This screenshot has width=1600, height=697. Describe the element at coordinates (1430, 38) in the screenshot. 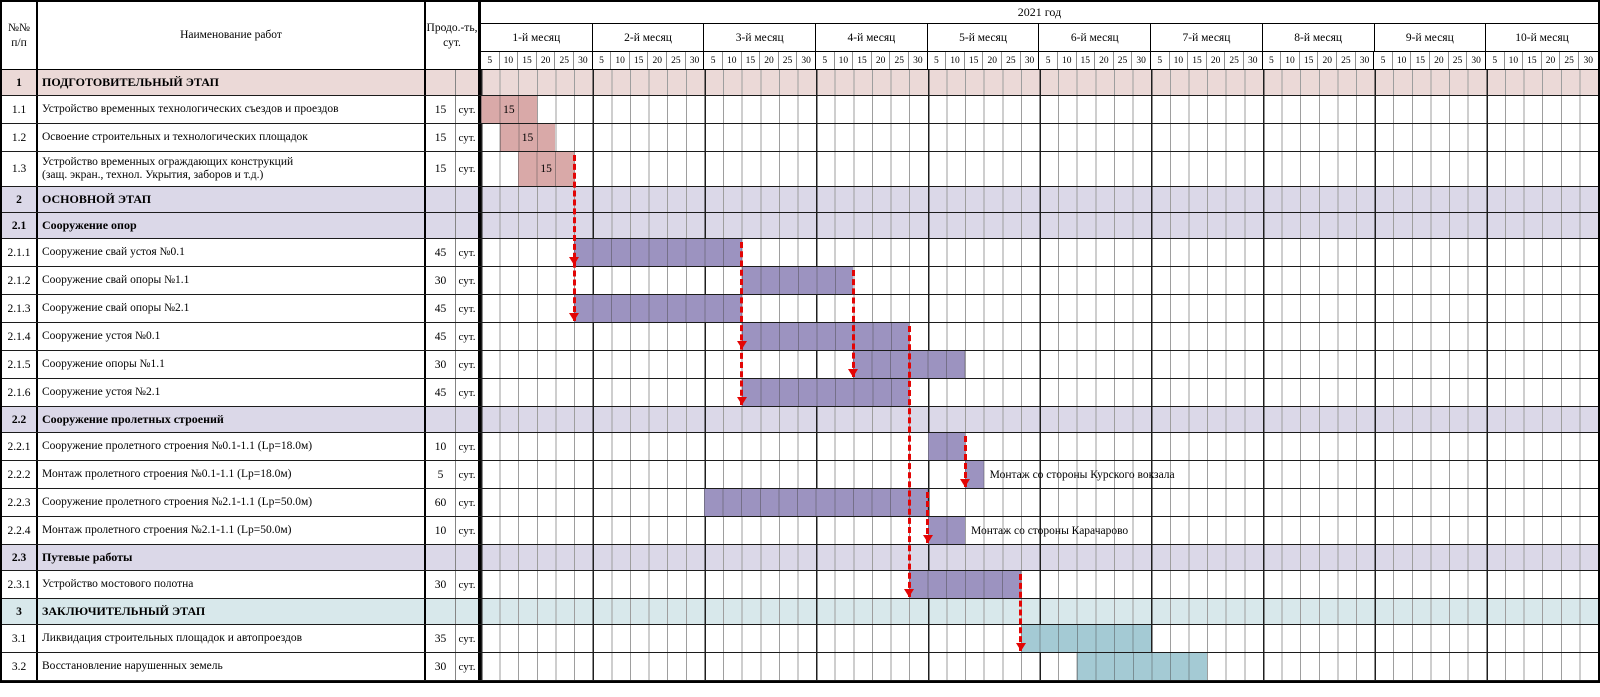

I see `month-header-9: 9-й месяц` at that location.